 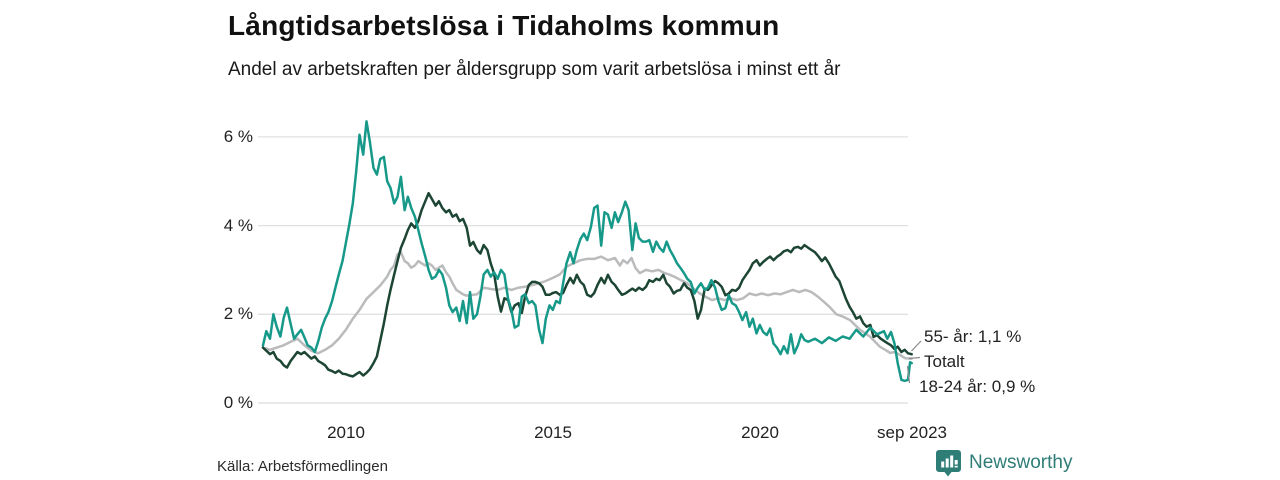 I want to click on series-label-18-24-ar: 18-24 år: 0,9 %, so click(x=977, y=386).